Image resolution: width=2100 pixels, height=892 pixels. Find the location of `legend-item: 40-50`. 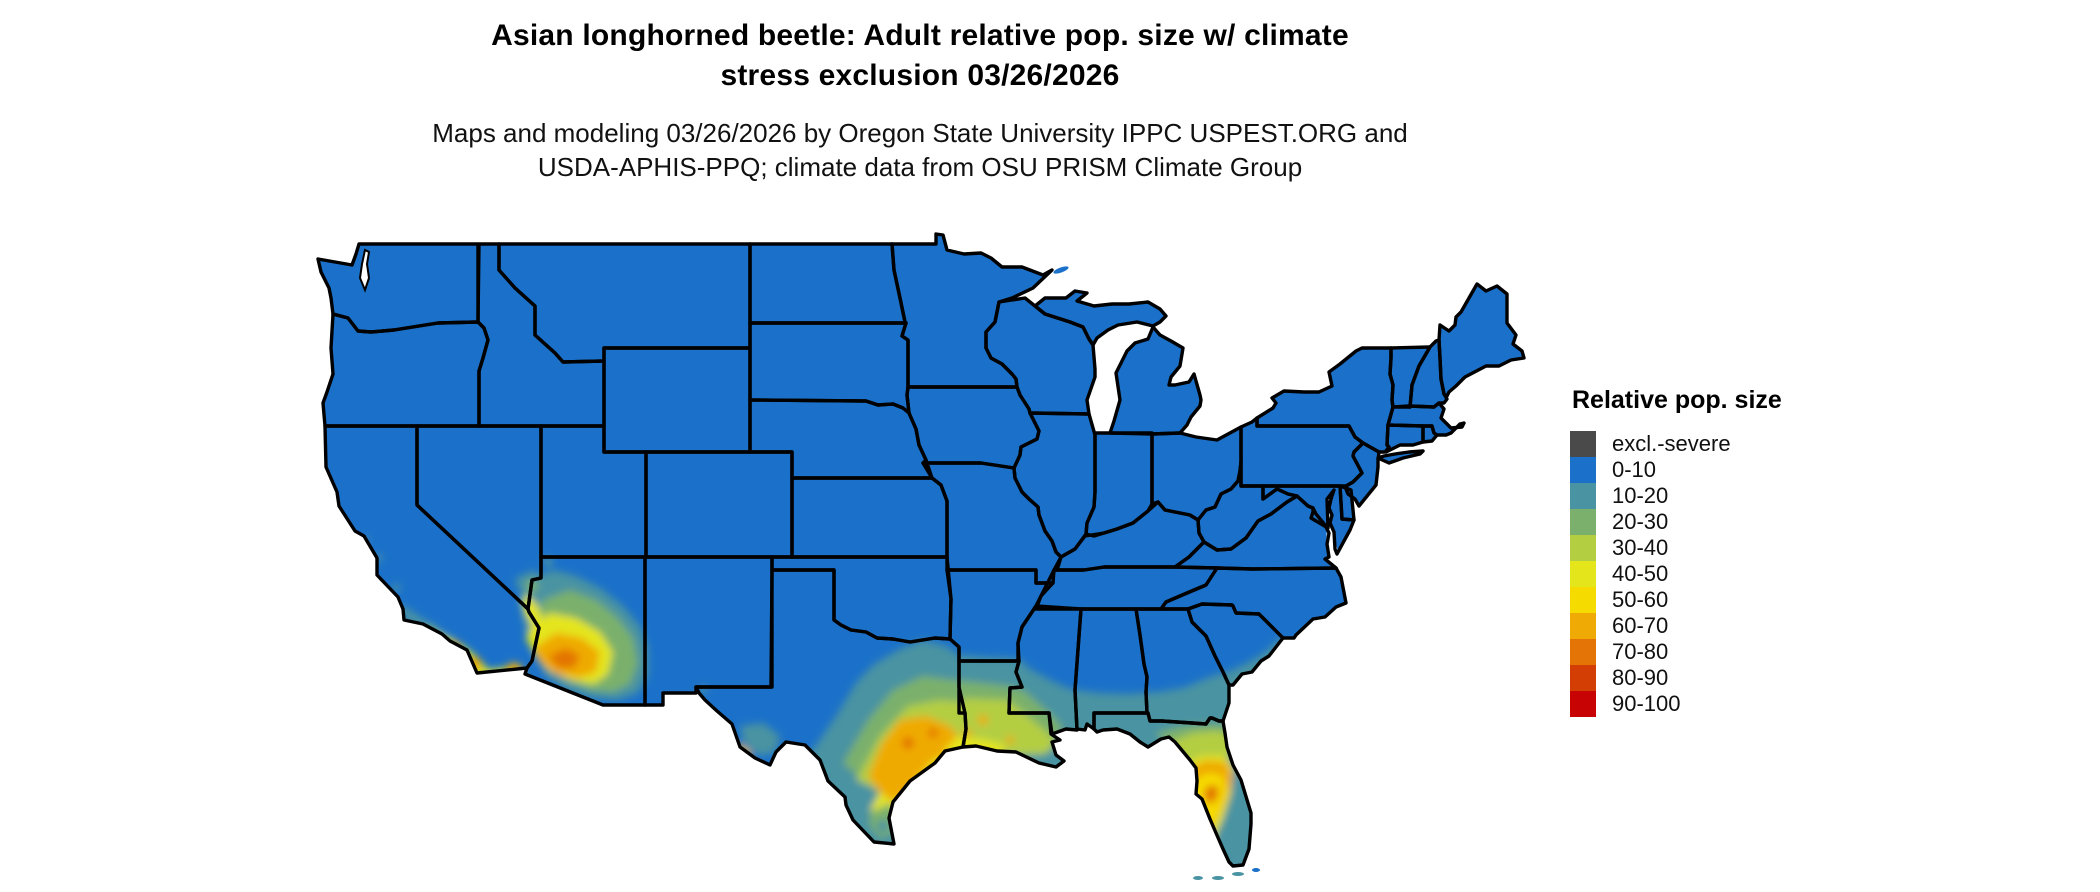

legend-item: 40-50 is located at coordinates (1720, 574).